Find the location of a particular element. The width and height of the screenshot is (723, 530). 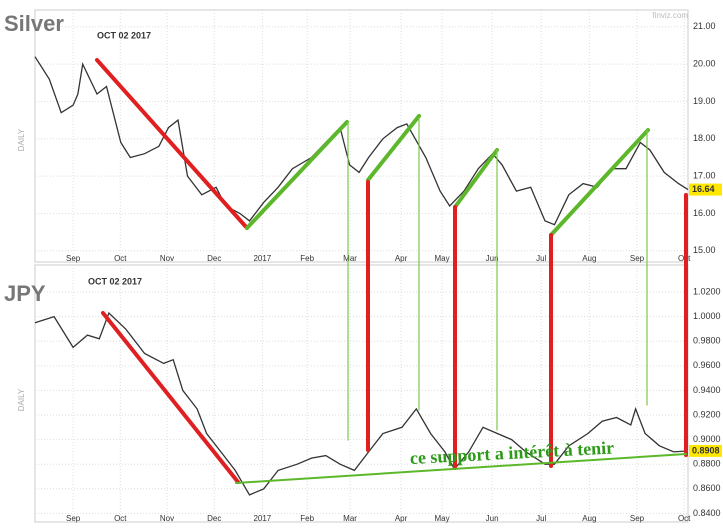

y-tick-label: 0.9200 is located at coordinates (707, 414).